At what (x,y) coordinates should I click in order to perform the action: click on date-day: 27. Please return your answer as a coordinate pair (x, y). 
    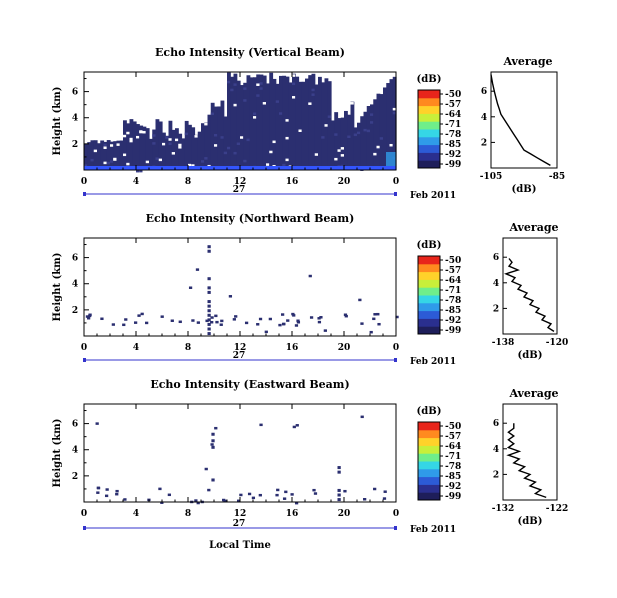
    Looking at the image, I should click on (239, 190).